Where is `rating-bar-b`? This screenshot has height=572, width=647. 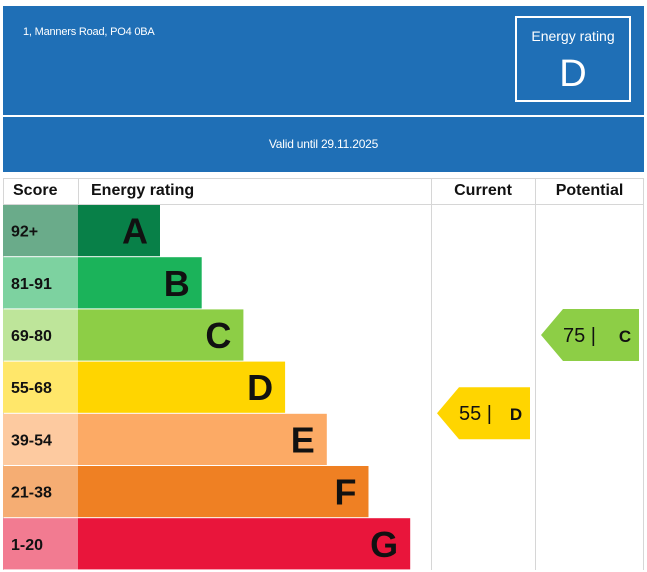 rating-bar-b is located at coordinates (140, 283).